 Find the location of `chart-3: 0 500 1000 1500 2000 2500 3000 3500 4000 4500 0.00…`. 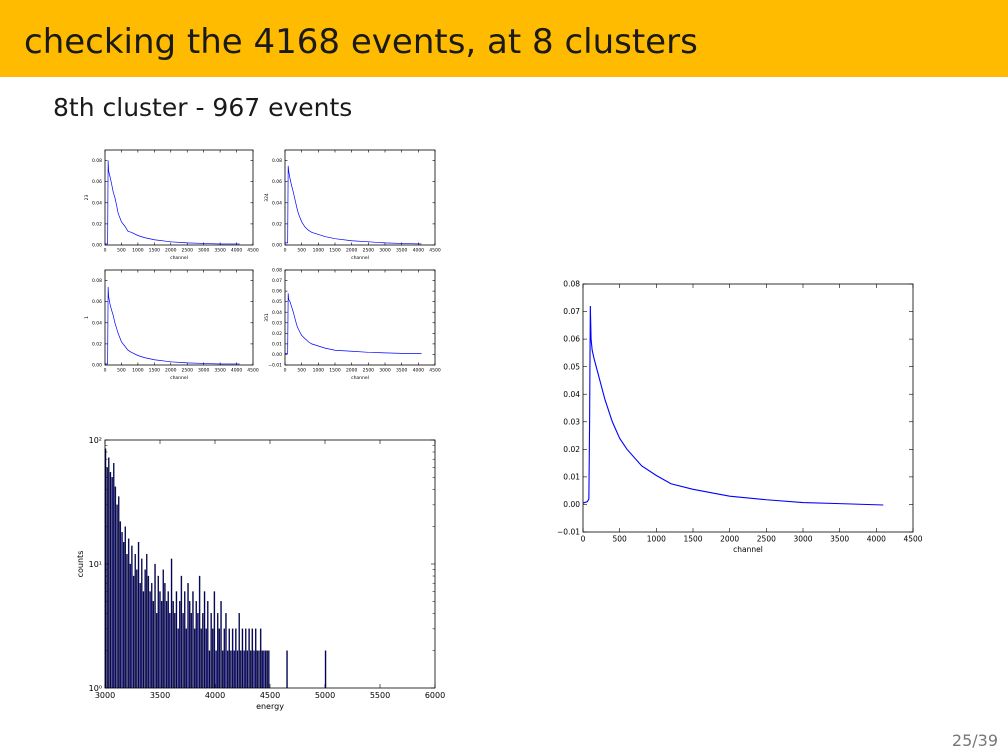

chart-3: 0 500 1000 1500 2000 2500 3000 3500 4000 4500 0.00… is located at coordinates (171, 325).